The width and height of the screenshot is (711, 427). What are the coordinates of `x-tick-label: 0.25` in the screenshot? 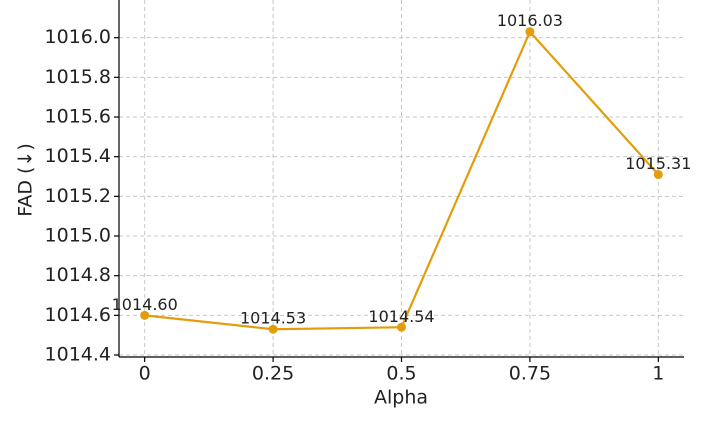 It's located at (273, 374).